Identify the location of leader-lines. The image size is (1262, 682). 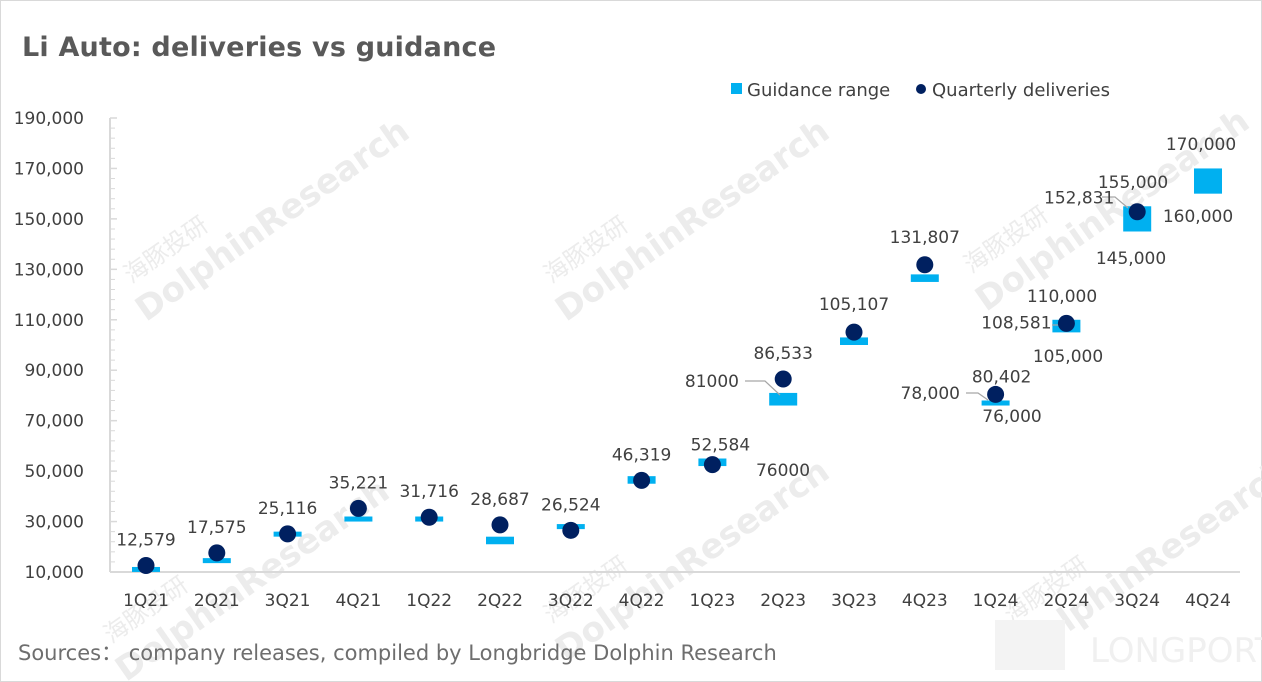
(937, 298).